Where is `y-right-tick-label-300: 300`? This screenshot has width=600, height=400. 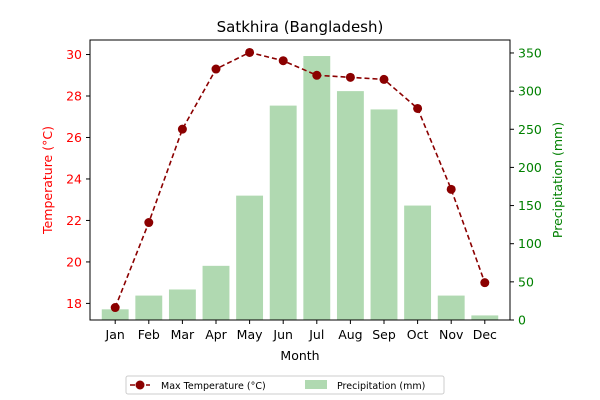
y-right-tick-label-300: 300 is located at coordinates (530, 91).